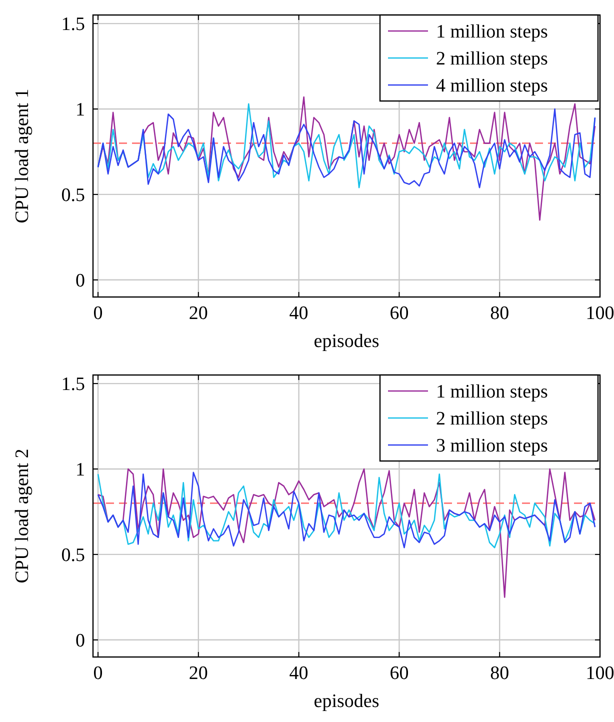  What do you see at coordinates (22, 156) in the screenshot?
I see `y-axis-title: CPU load agent 1` at bounding box center [22, 156].